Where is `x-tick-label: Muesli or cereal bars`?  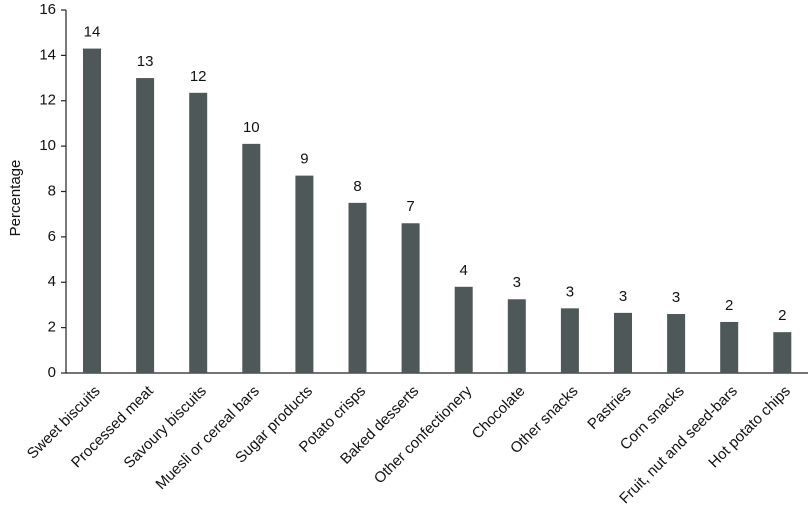 x-tick-label: Muesli or cereal bars is located at coordinates (207, 438).